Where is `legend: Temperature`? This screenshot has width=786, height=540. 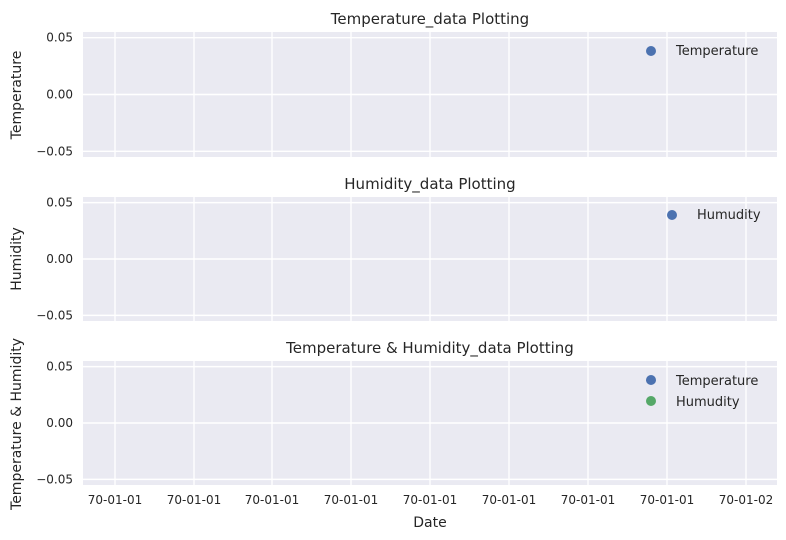 legend: Temperature is located at coordinates (702, 51).